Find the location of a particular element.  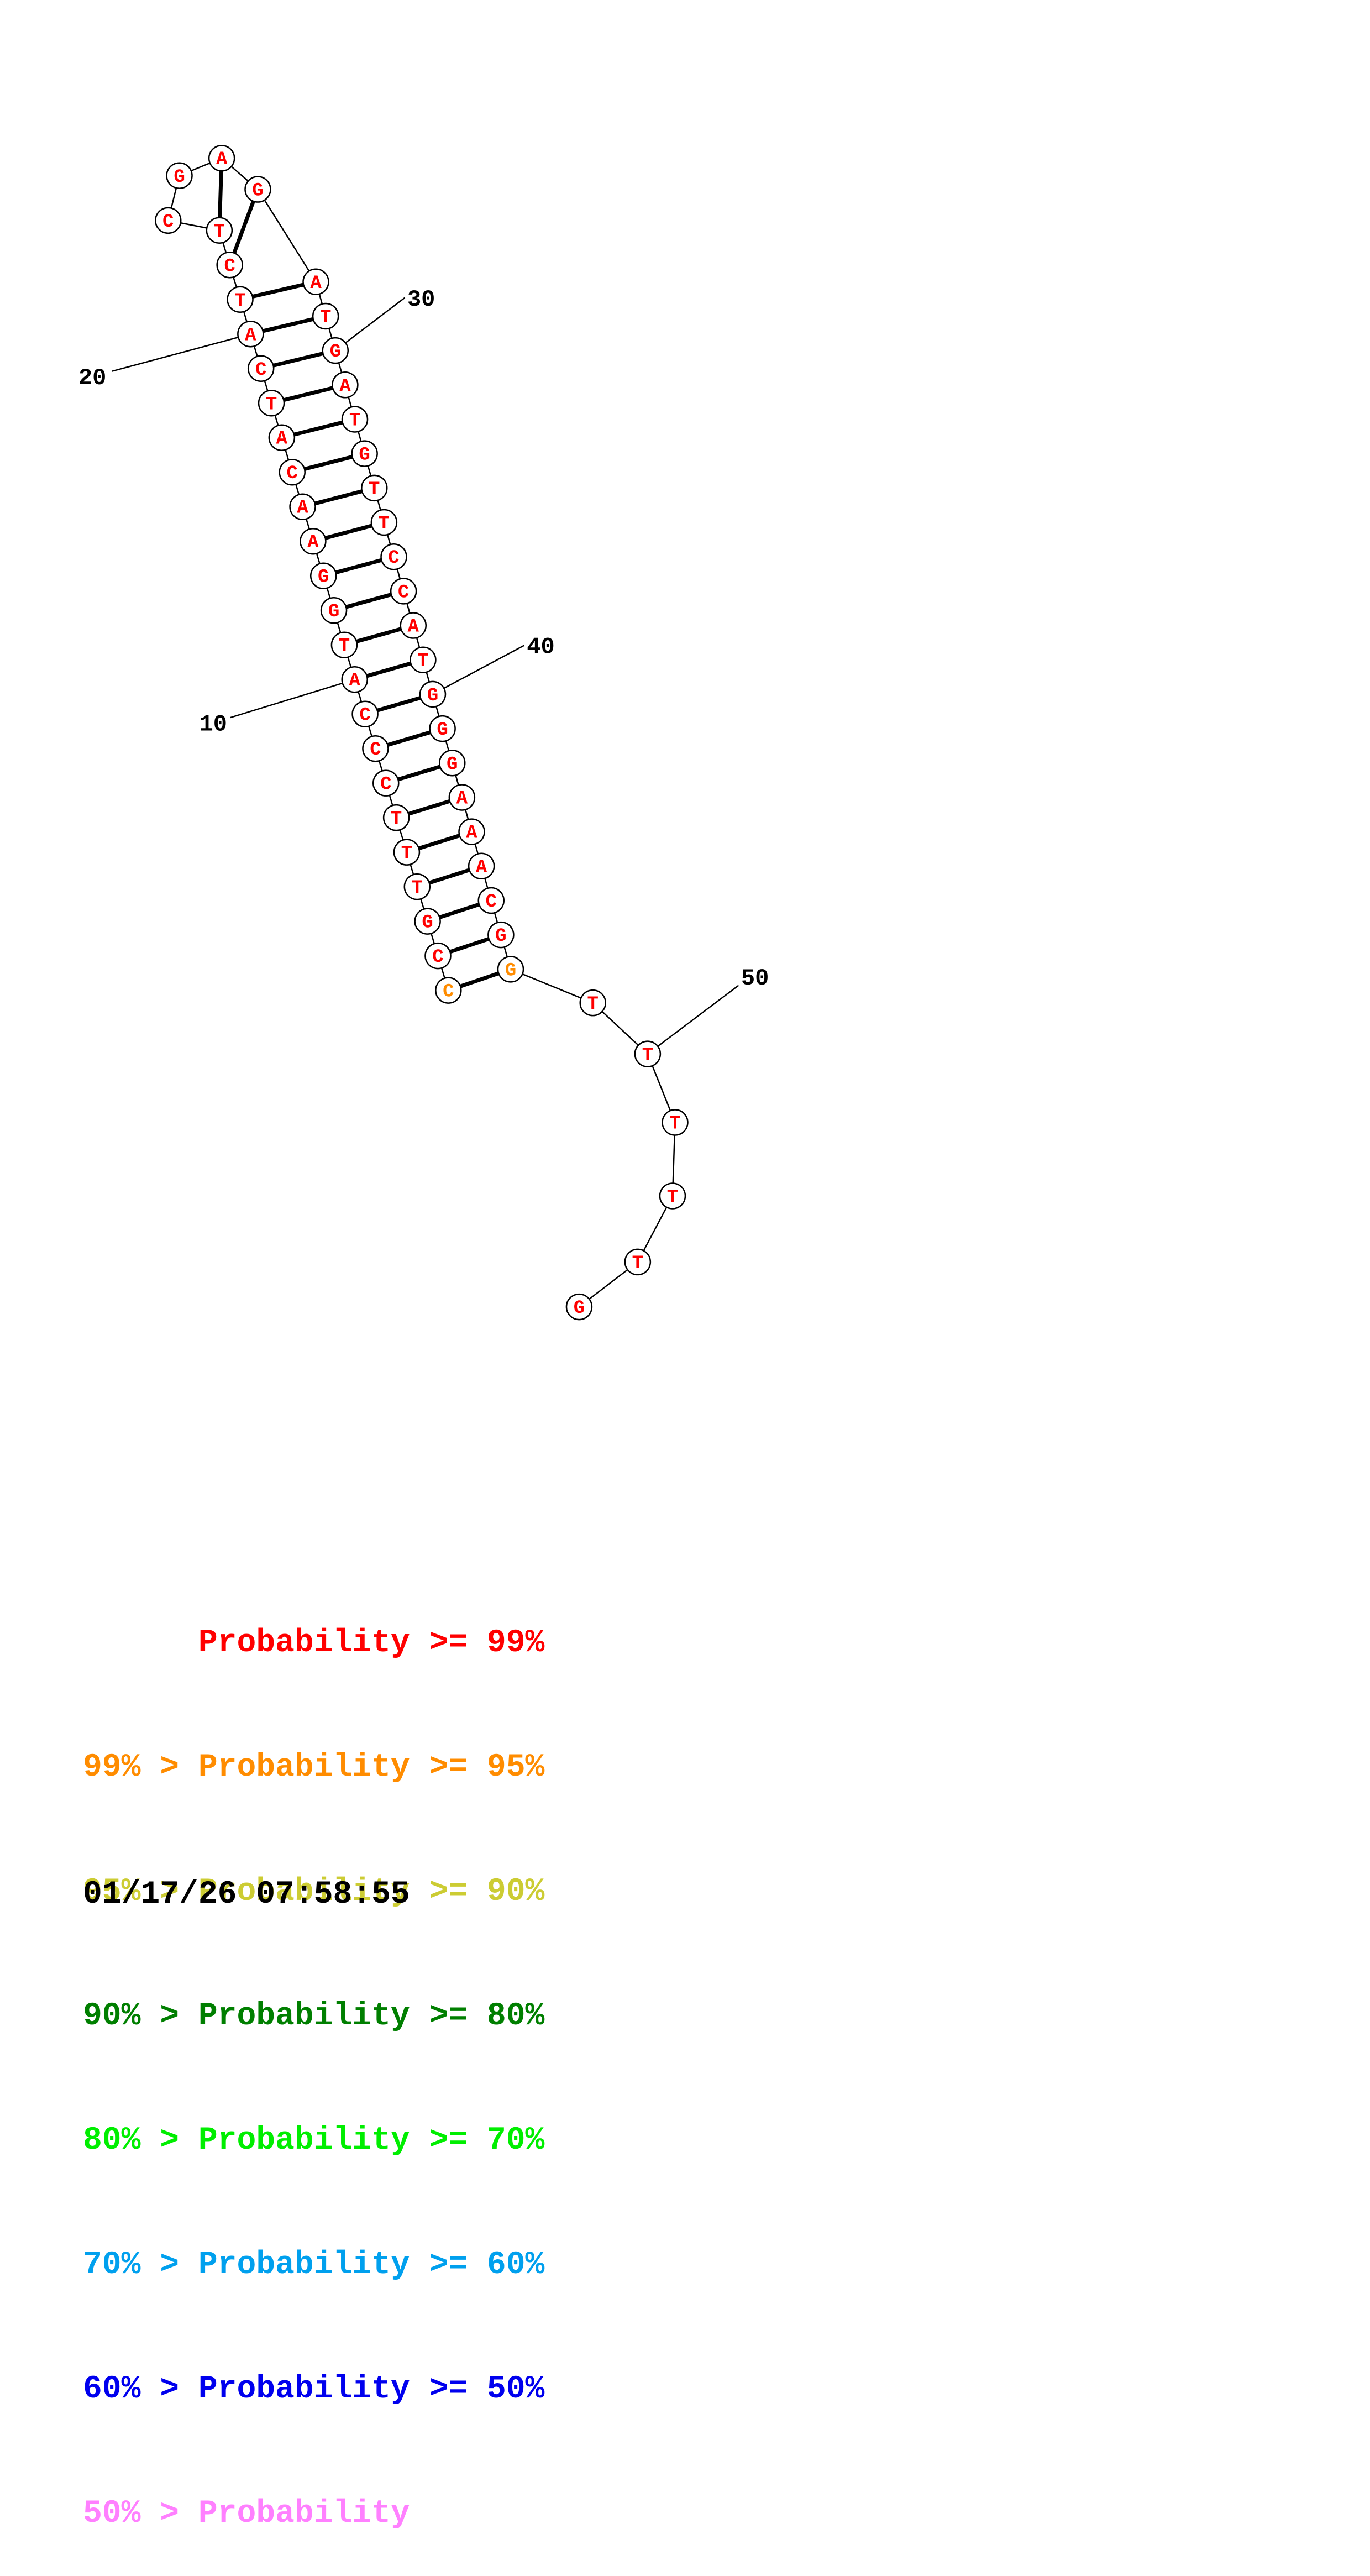

legend-row-3: 95% > Probability >= 90% is located at coordinates (314, 1892).